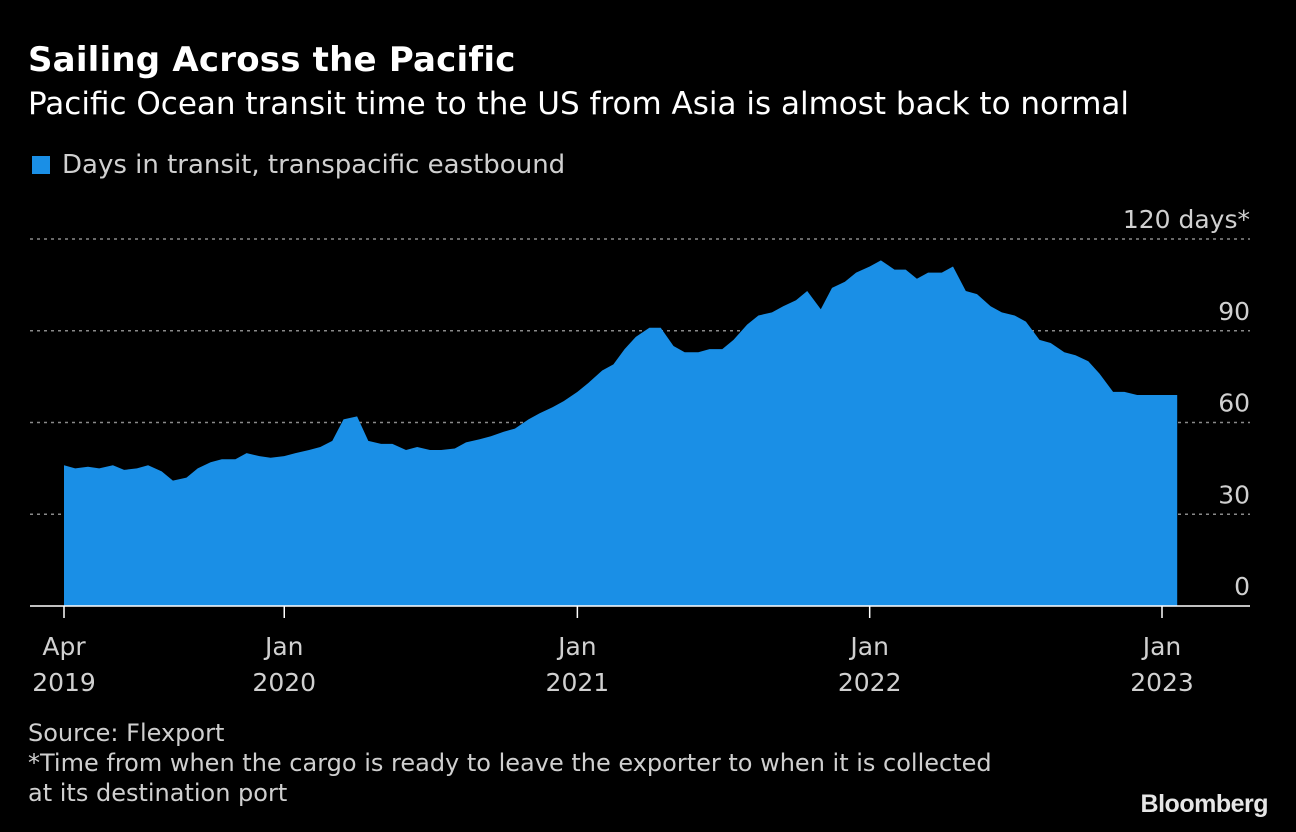 This screenshot has width=1296, height=832. I want to click on x-tick-label-month: Apr, so click(64, 646).